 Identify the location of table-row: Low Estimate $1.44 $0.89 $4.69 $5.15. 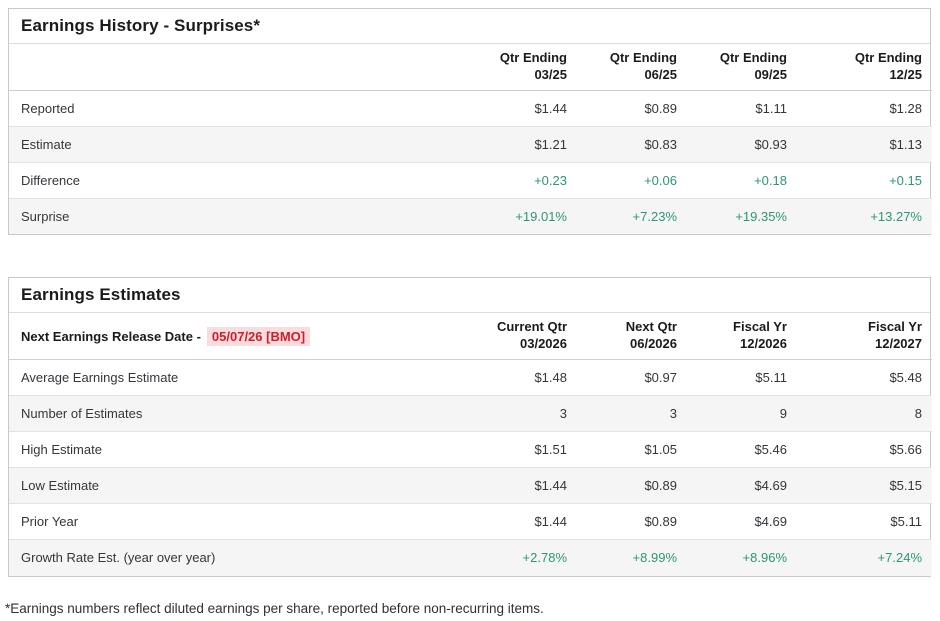
(470, 485).